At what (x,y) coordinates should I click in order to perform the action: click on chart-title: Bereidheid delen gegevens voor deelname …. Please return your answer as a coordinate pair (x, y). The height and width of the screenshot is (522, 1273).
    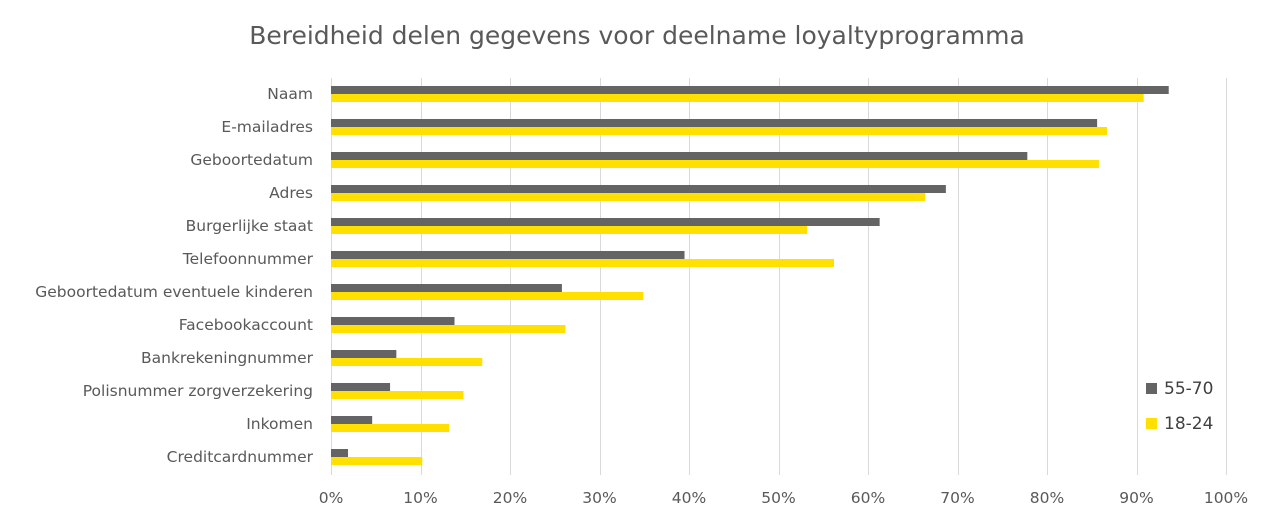
    Looking at the image, I should click on (637, 35).